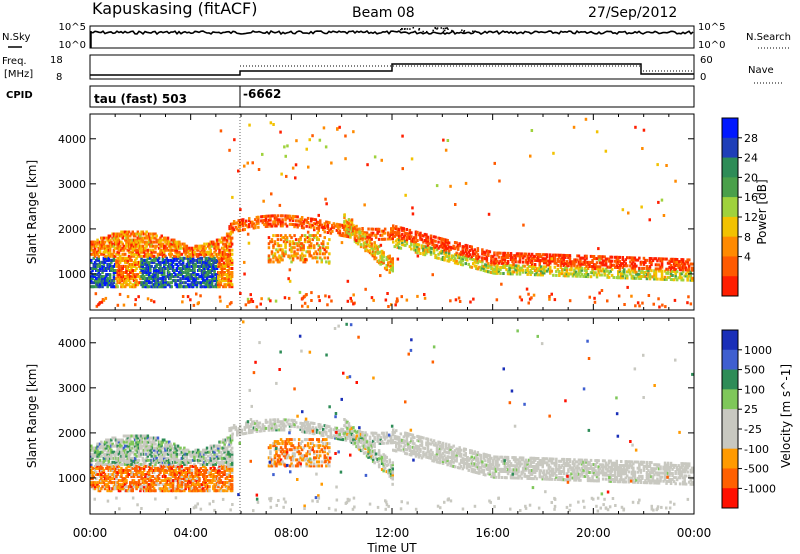 This screenshot has height=554, width=800. I want to click on x-tick-label: 08:00, so click(291, 533).